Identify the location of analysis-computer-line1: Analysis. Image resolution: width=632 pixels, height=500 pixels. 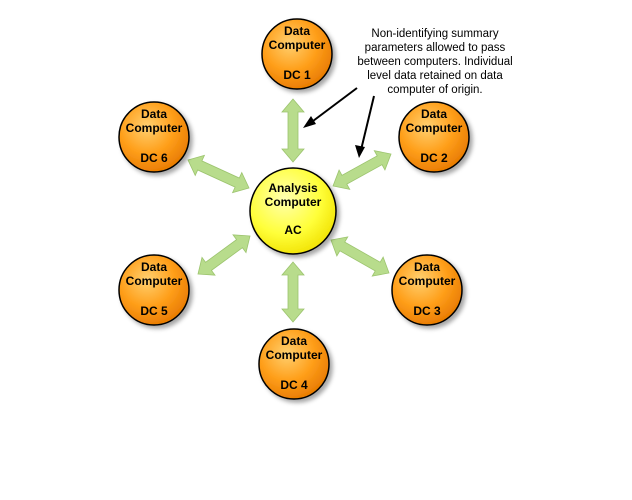
(293, 188).